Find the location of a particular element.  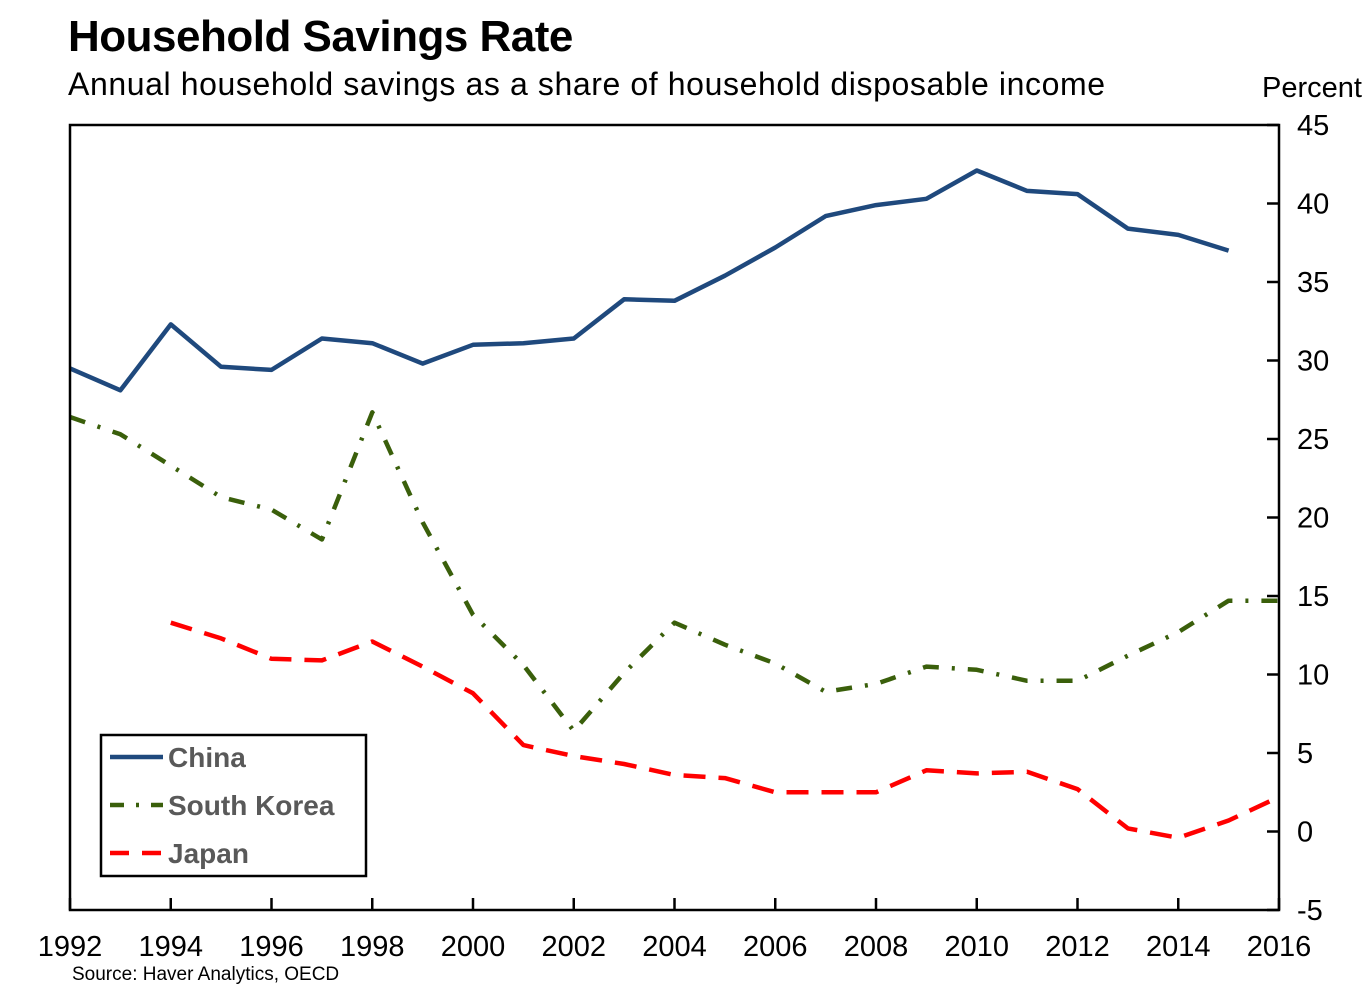

x-tick-label: 1998 is located at coordinates (372, 947).